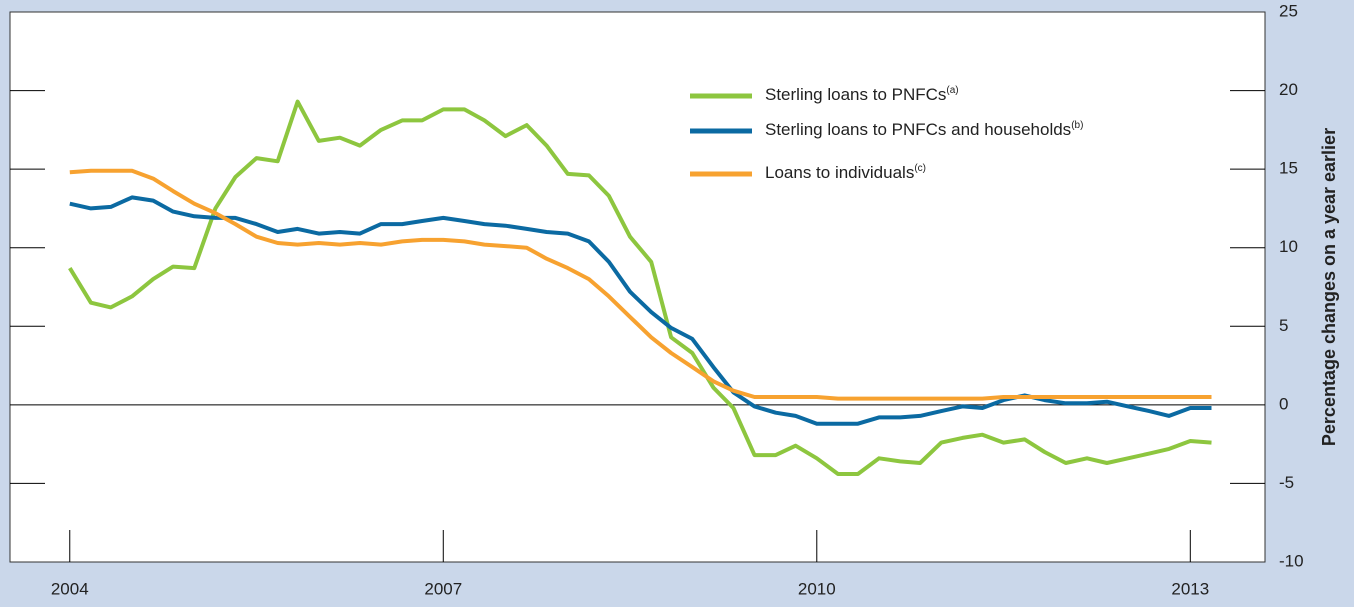 This screenshot has height=607, width=1354. I want to click on legend-label: Loans to individuals(c), so click(845, 173).